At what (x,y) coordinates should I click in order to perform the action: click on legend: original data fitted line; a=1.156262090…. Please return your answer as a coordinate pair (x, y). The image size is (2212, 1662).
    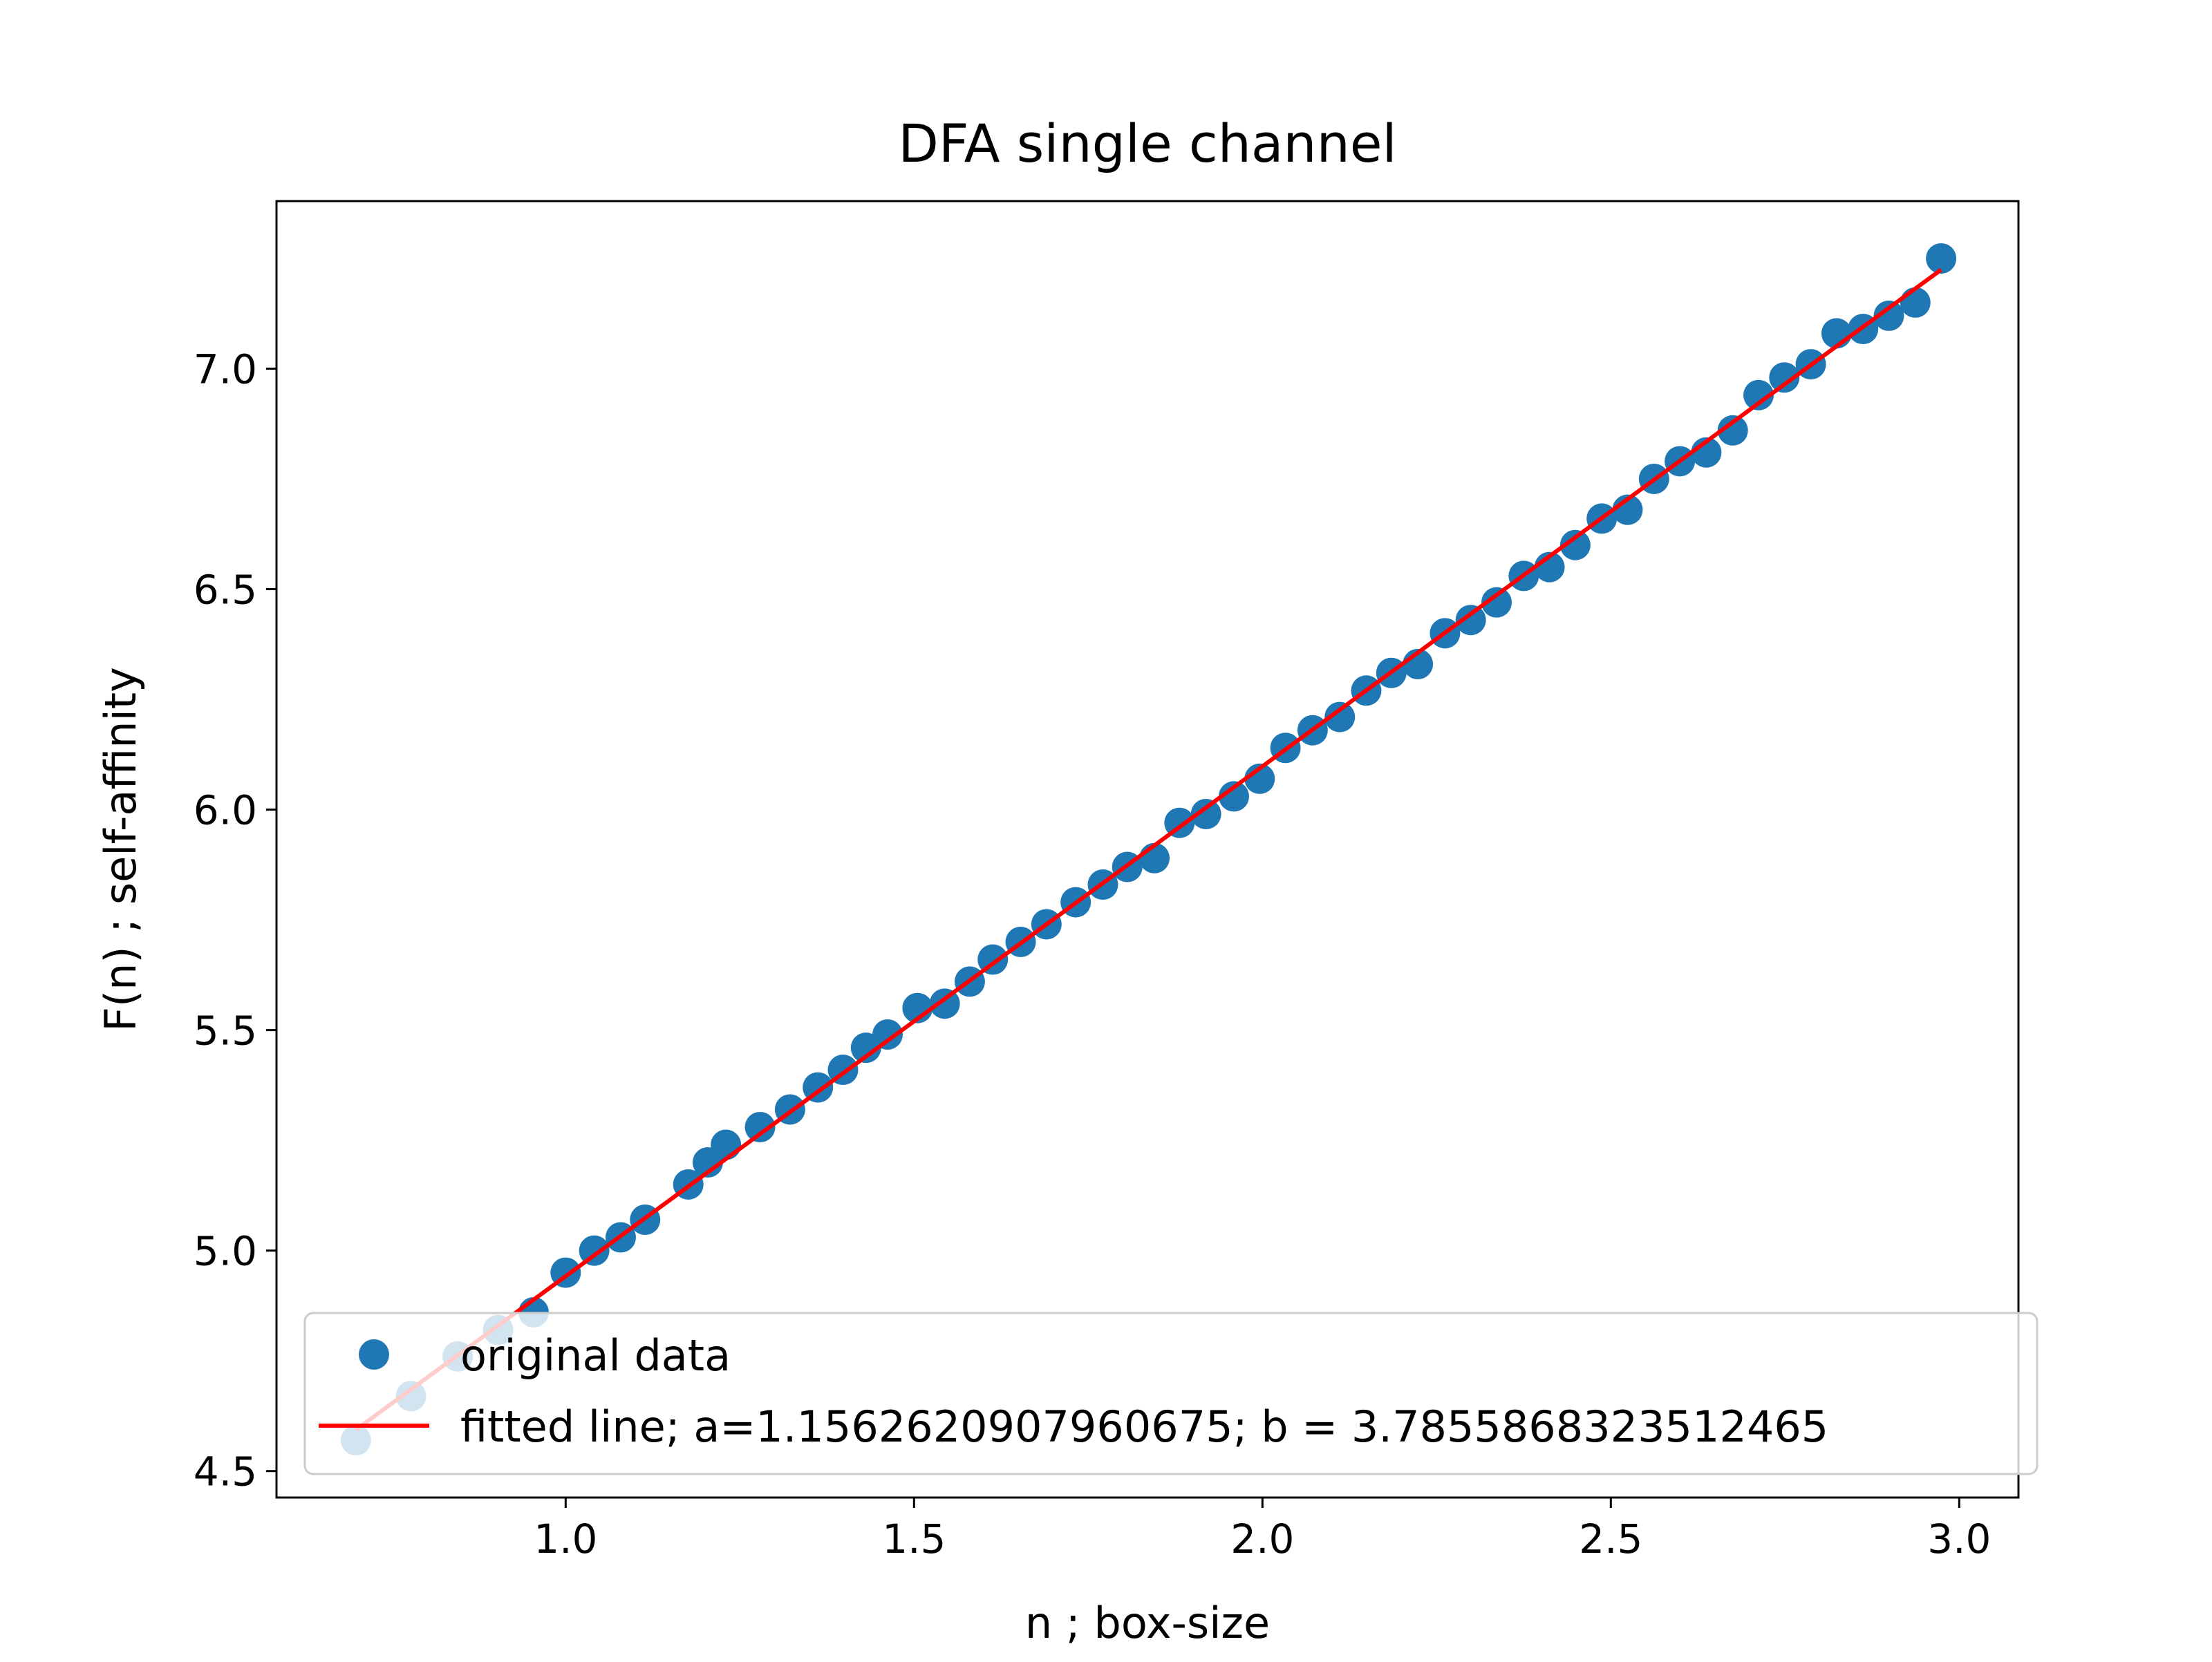
    Looking at the image, I should click on (1170, 1394).